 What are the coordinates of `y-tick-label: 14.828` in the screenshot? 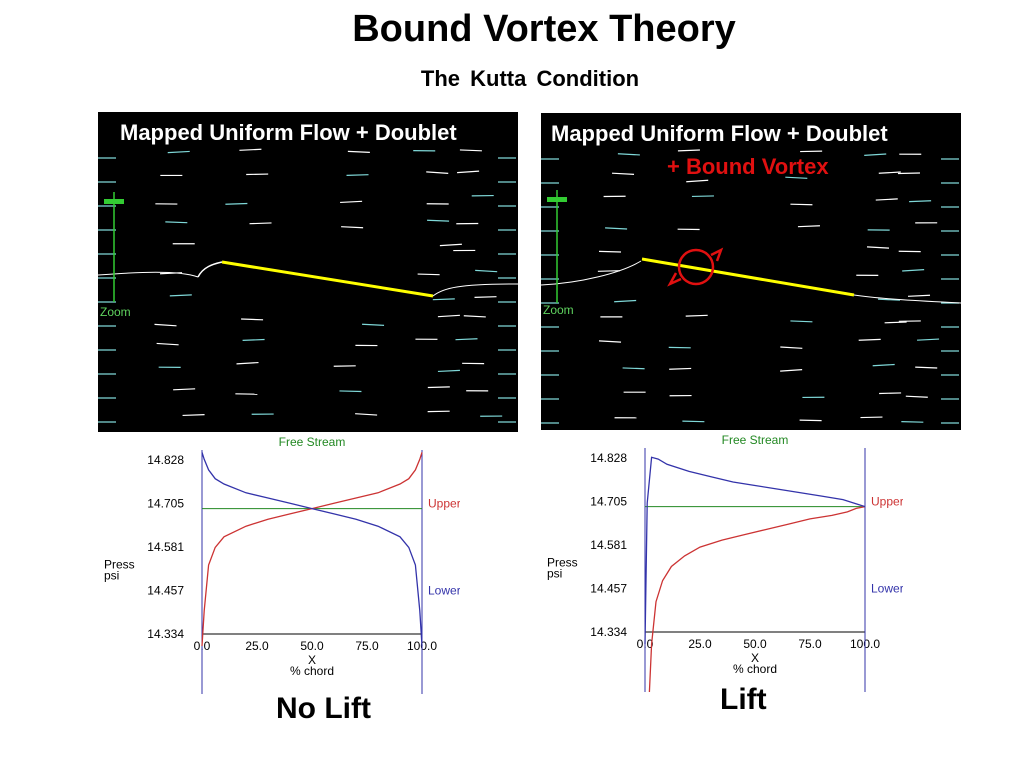 It's located at (608, 458).